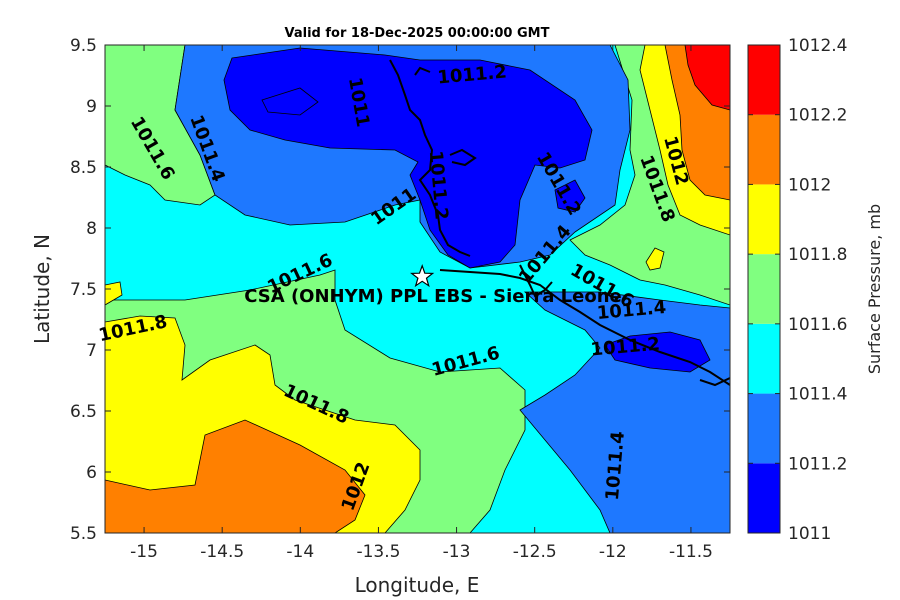 The height and width of the screenshot is (600, 900). Describe the element at coordinates (83, 168) in the screenshot. I see `y-tick-label: 8.5` at that location.